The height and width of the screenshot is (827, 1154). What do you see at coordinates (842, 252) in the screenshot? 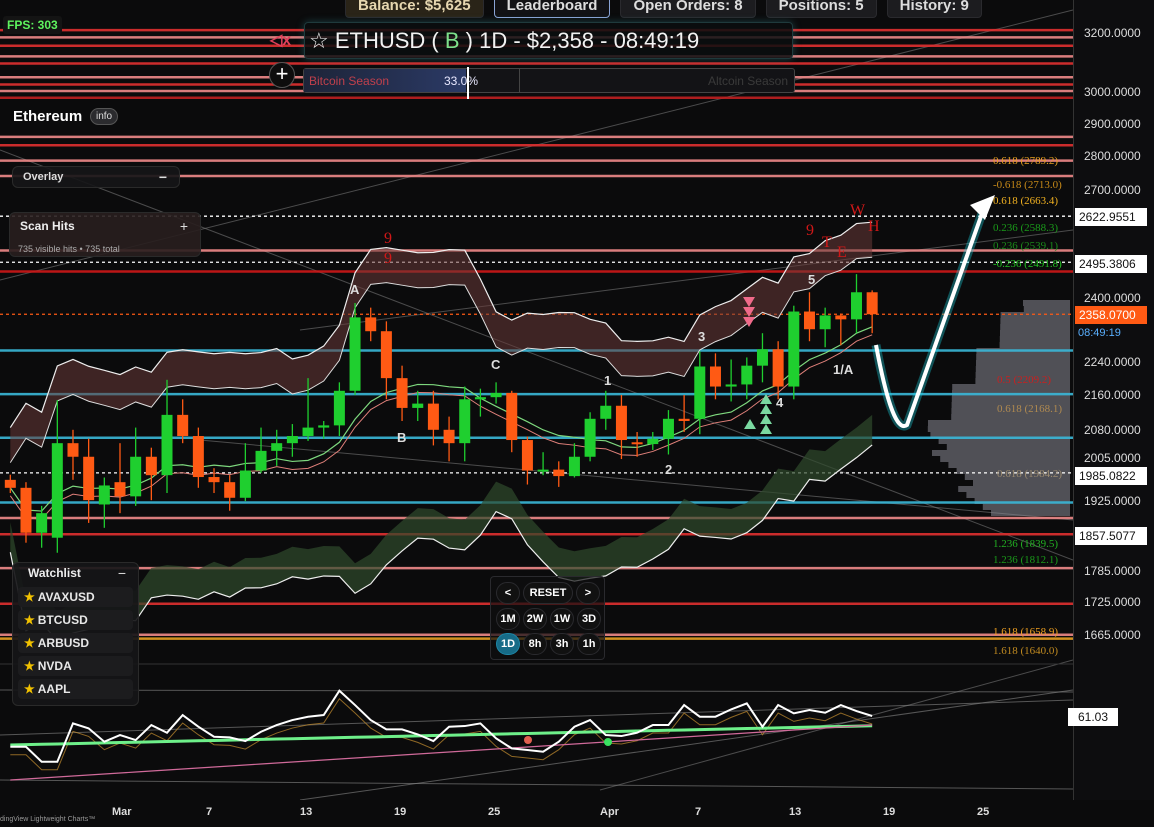
I see `pattern-label: E` at bounding box center [842, 252].